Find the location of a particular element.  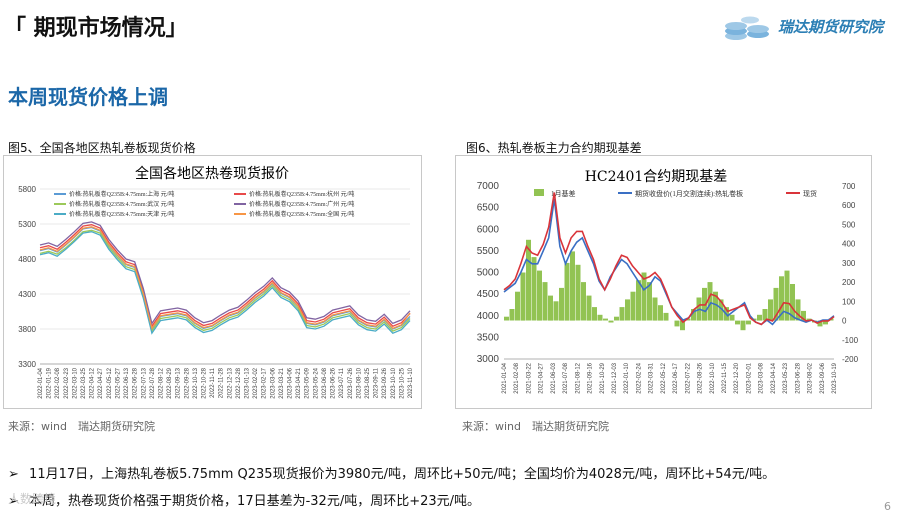

x-tick-label: 2023-09-11 is located at coordinates (377, 382).